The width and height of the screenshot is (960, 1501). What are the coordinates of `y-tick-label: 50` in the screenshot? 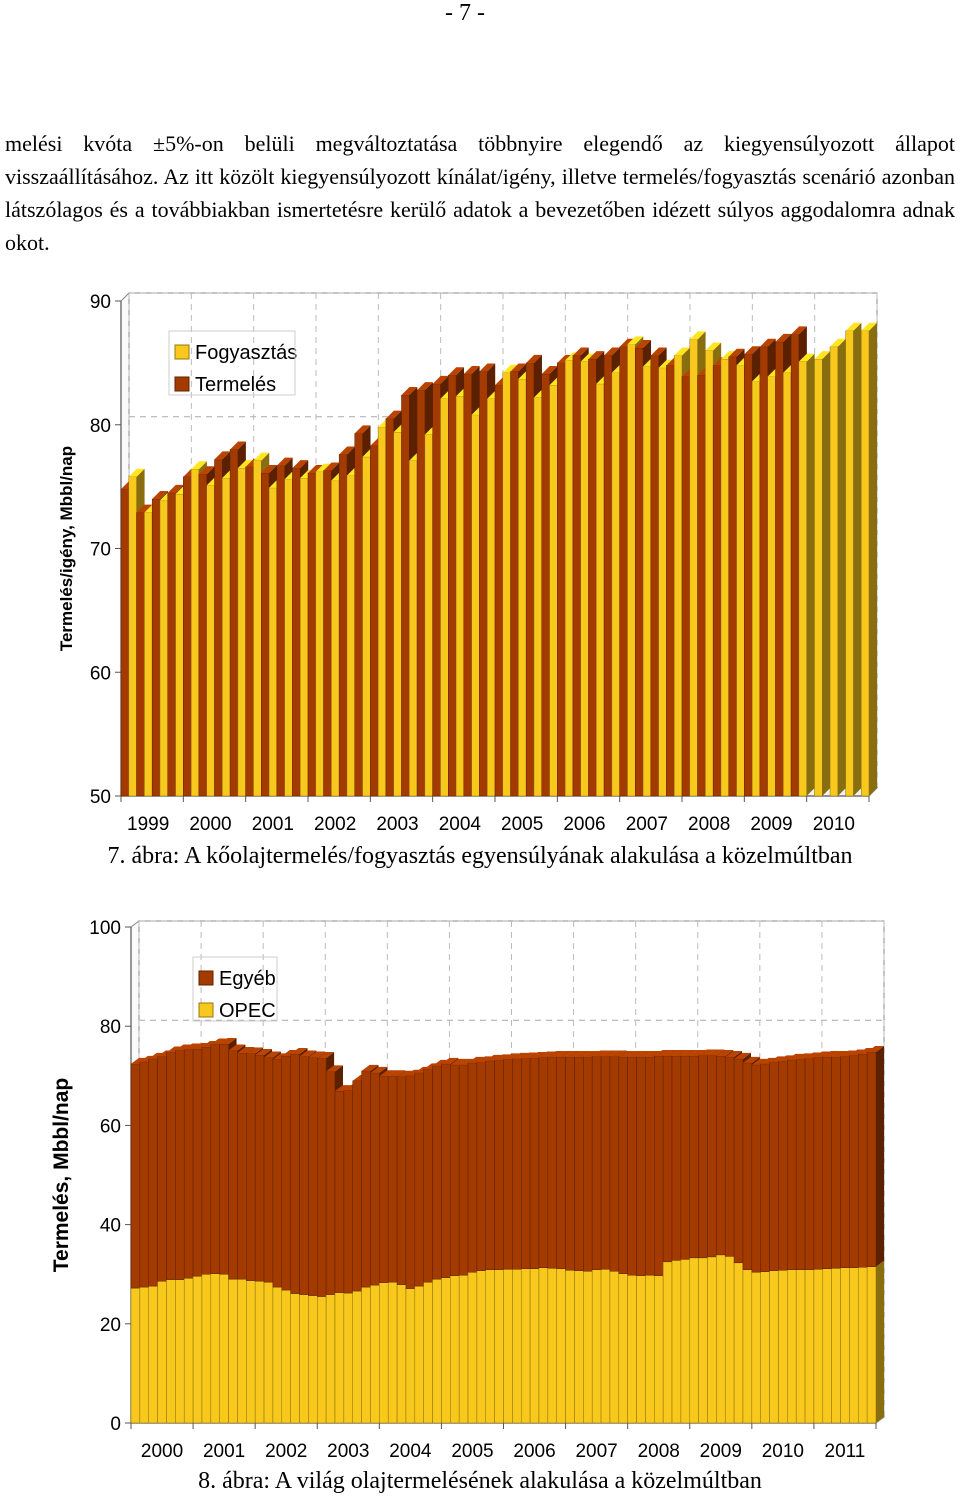 It's located at (100, 797).